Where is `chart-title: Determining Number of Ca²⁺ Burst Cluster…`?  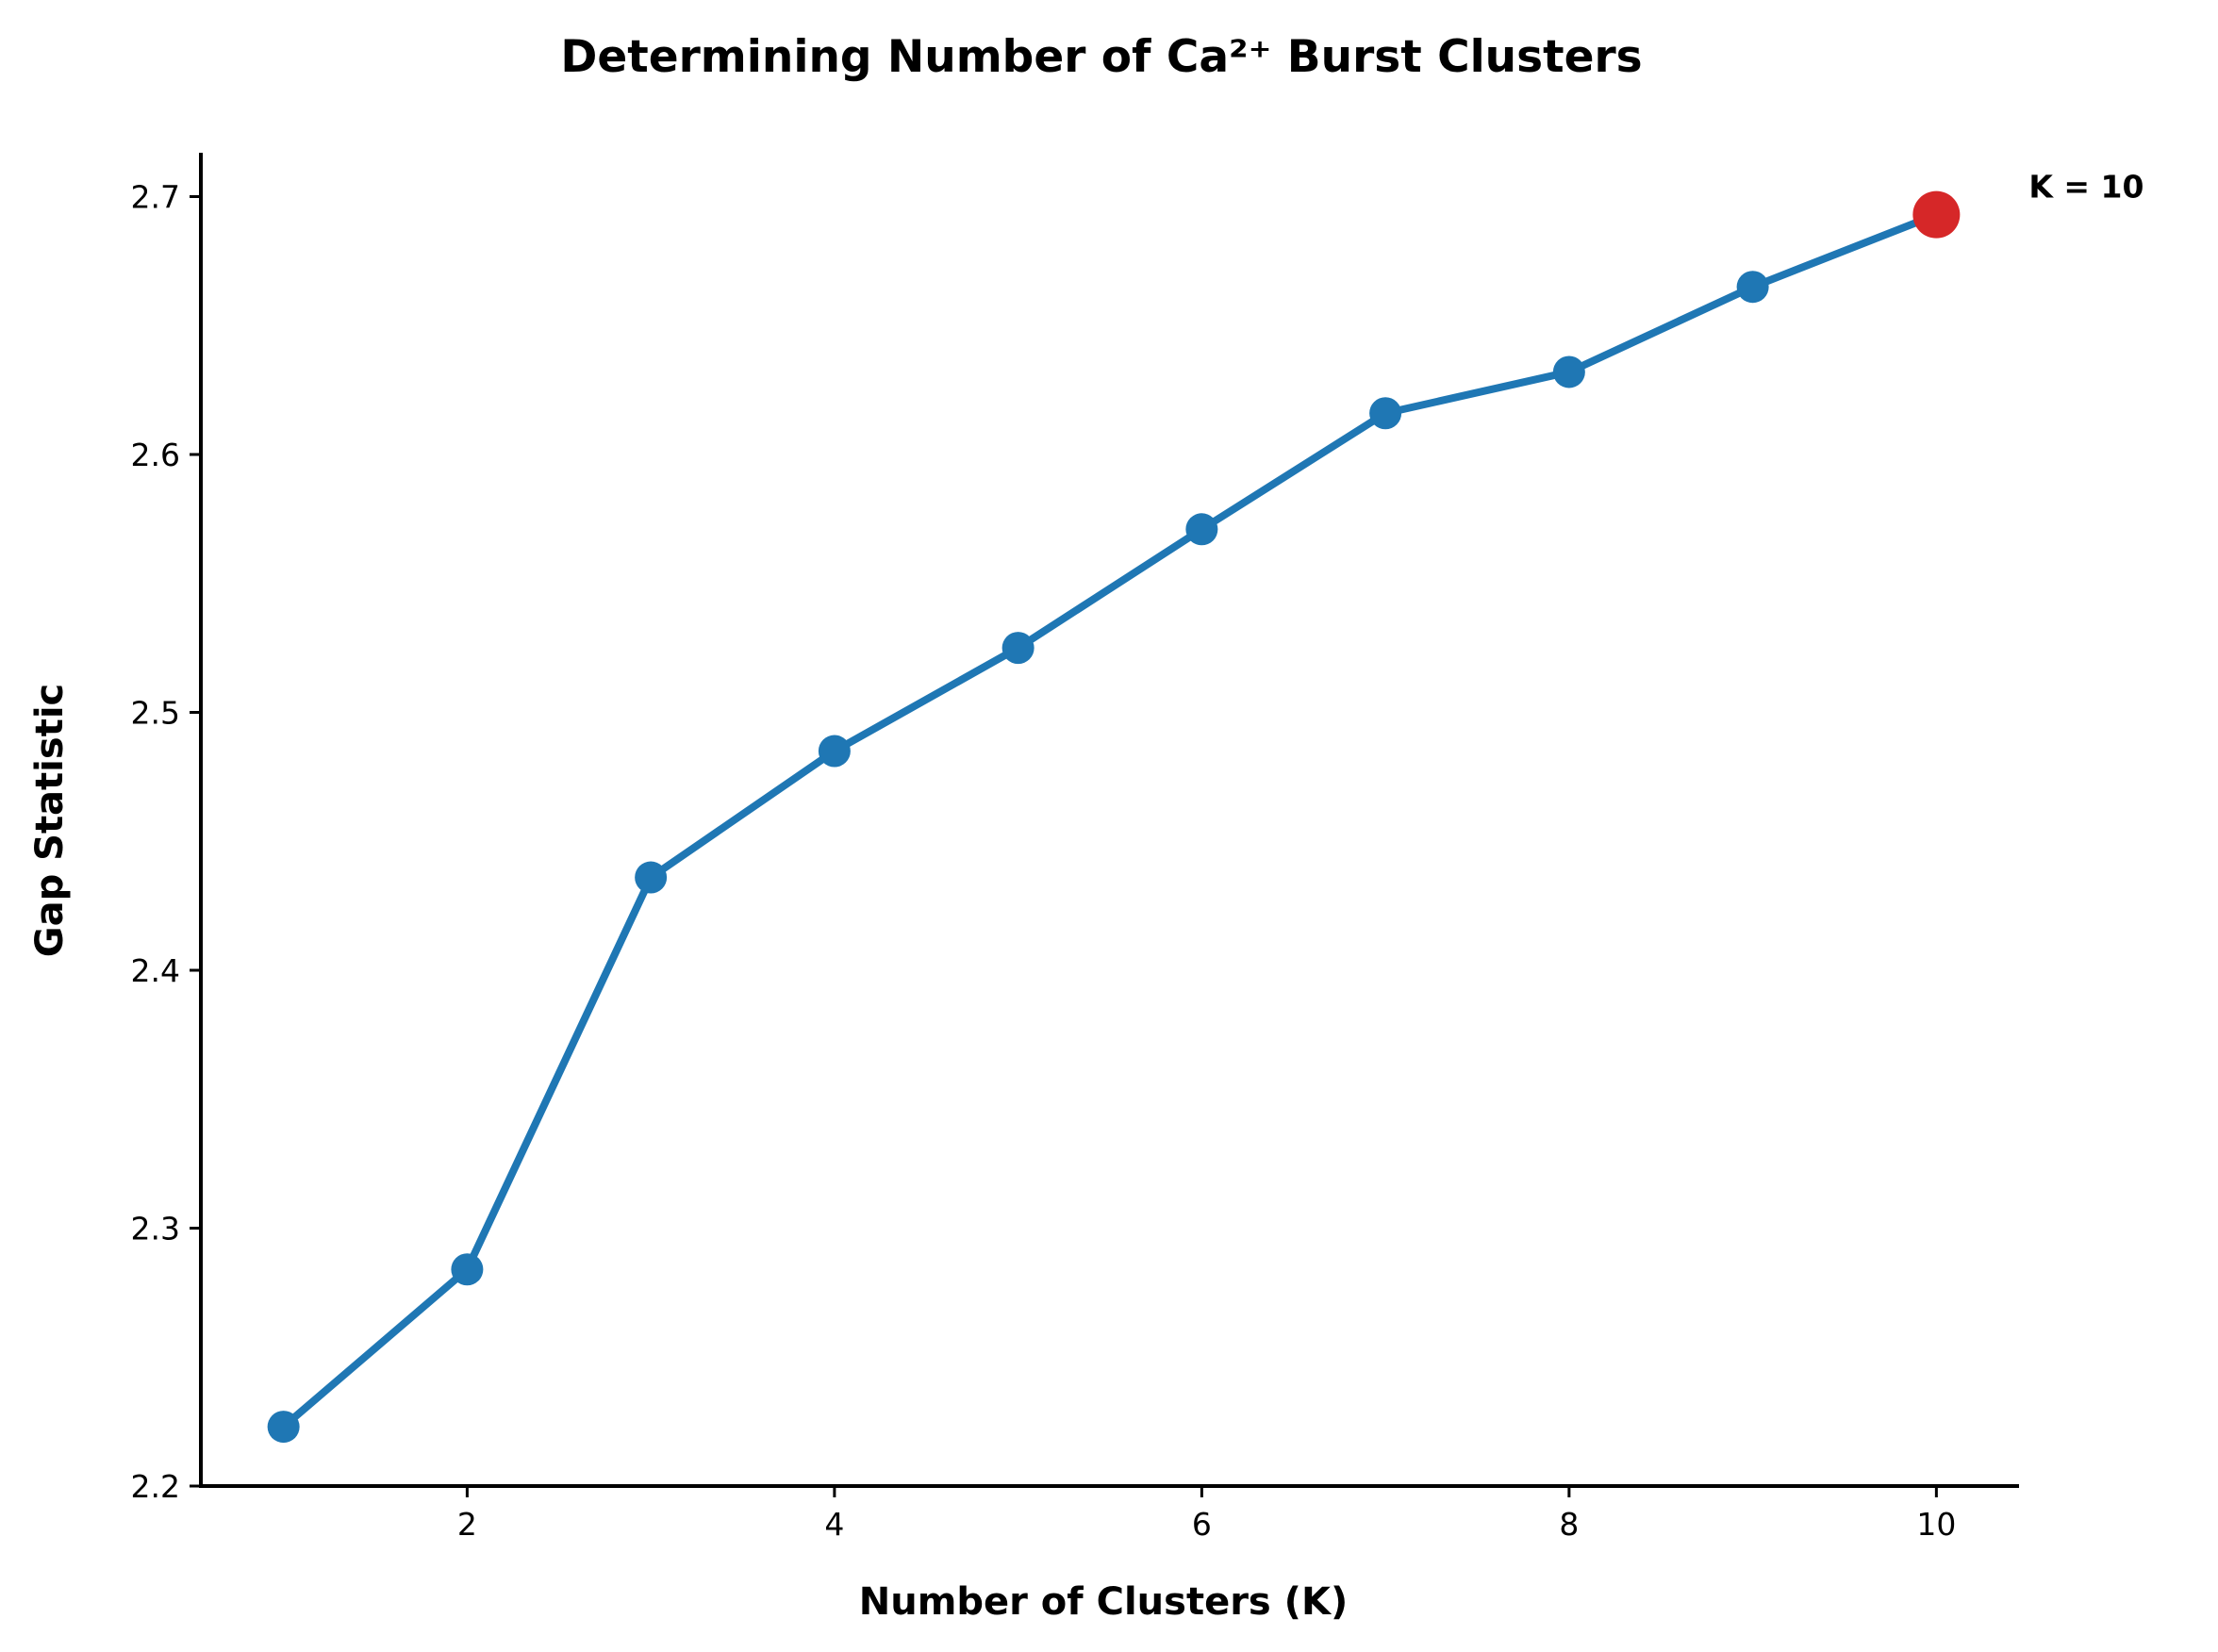
chart-title: Determining Number of Ca²⁺ Burst Cluster… is located at coordinates (1101, 57).